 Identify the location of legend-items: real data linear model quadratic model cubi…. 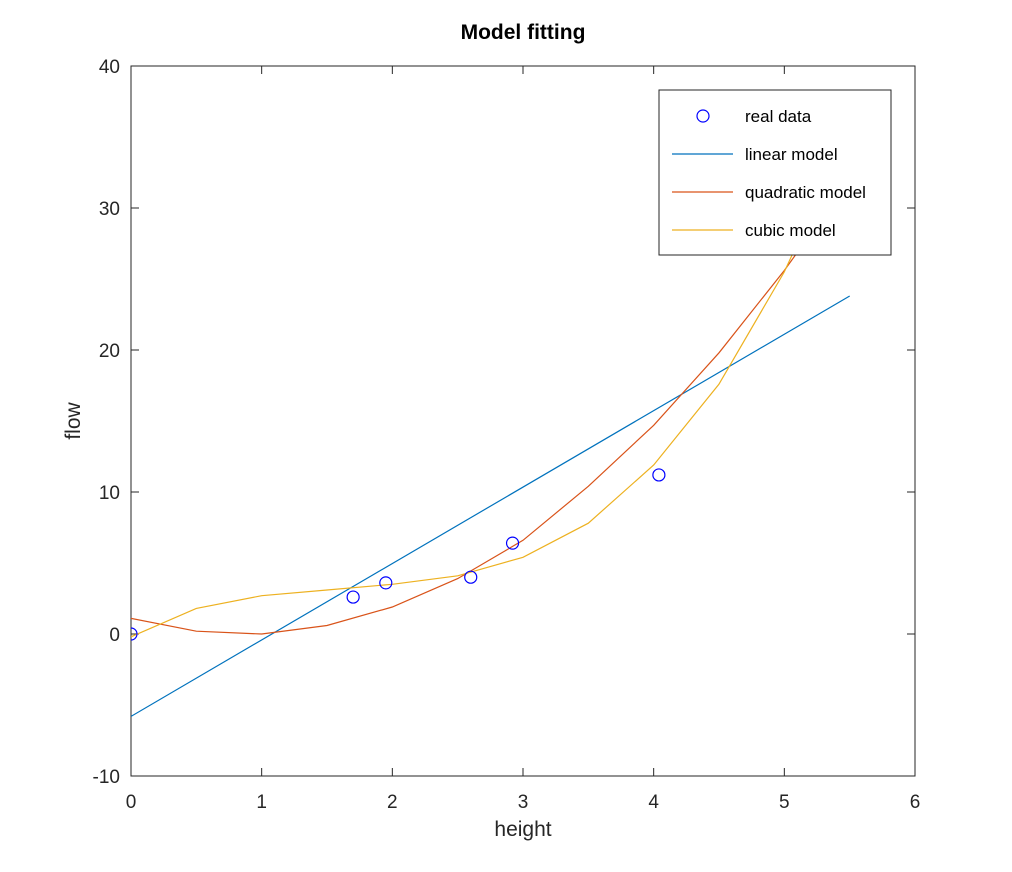
(769, 173).